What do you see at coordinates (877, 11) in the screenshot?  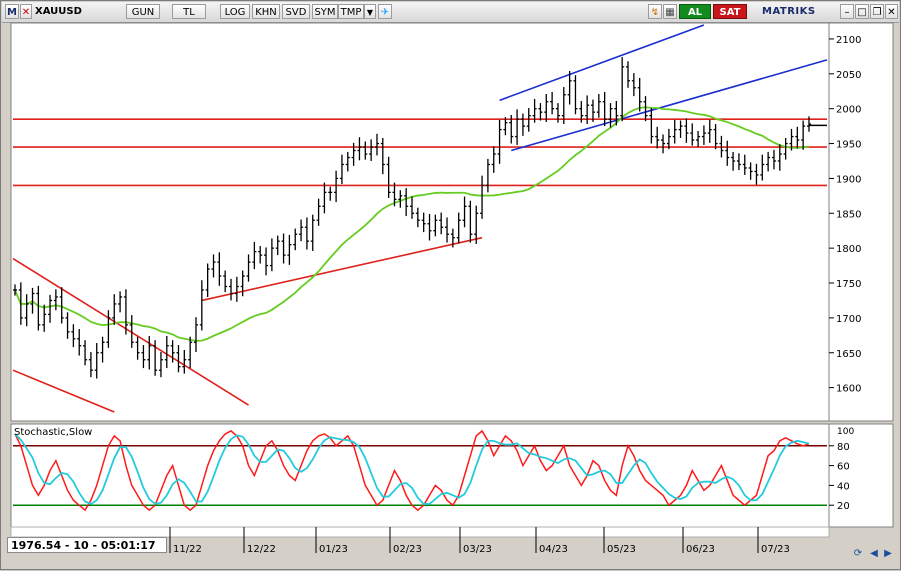 I see `restore-icon: ❐` at bounding box center [877, 11].